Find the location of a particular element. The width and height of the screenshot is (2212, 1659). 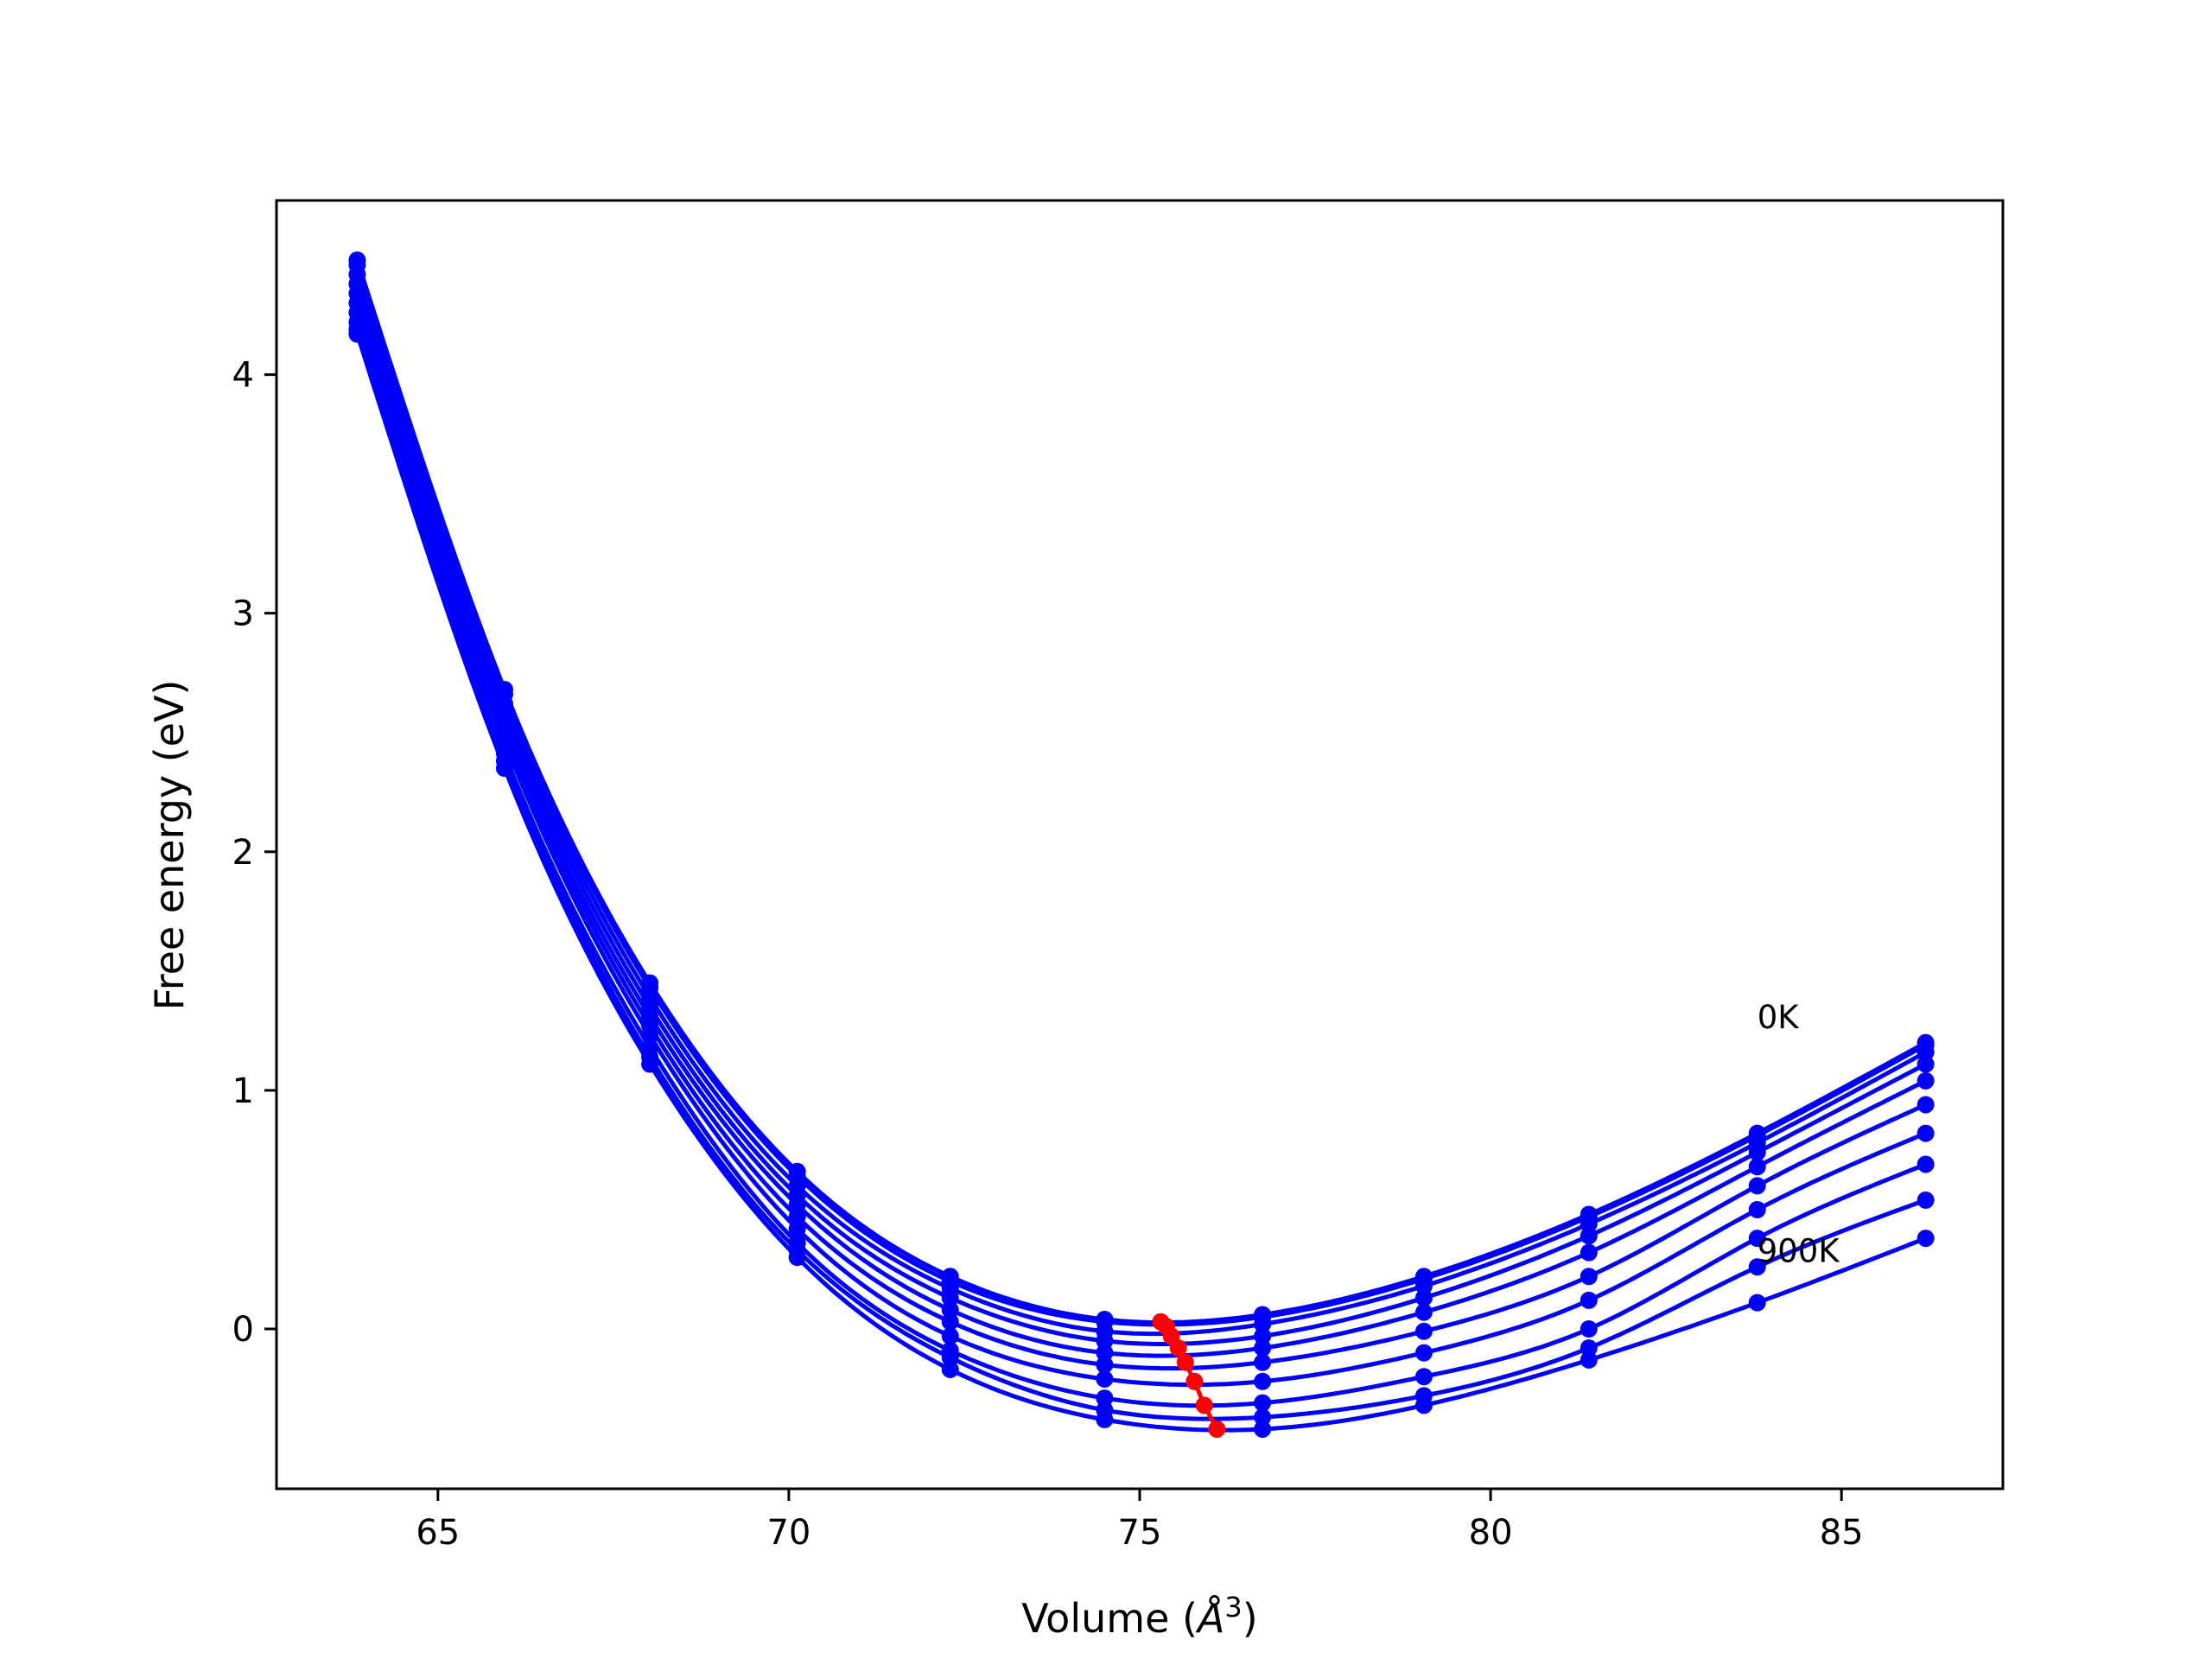

y-tick-label: 2 is located at coordinates (243, 853).